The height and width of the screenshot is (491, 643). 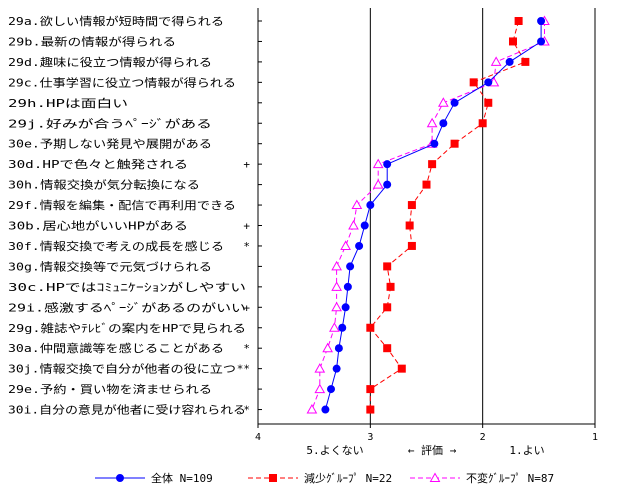 I want to click on category-label: 29c.仕事学習に役立つ情報が得られる, so click(x=122, y=82).